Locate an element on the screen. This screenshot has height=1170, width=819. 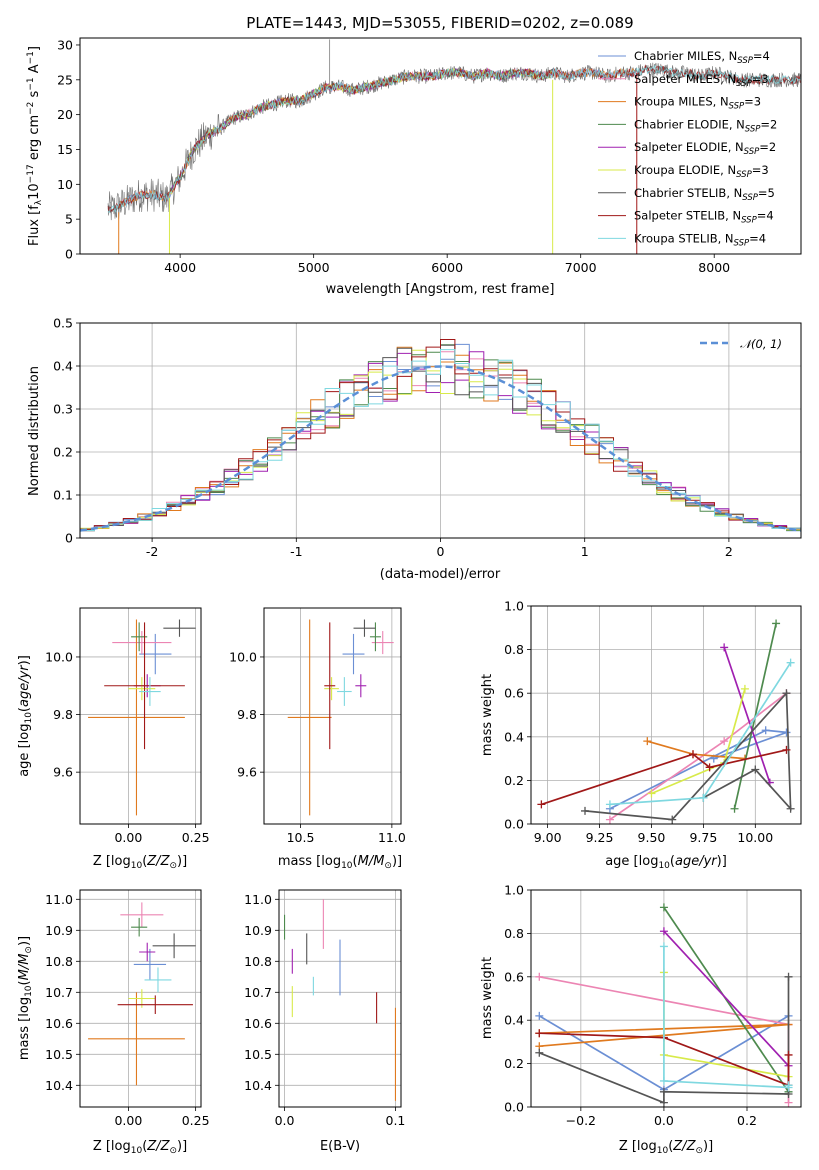
y-tick-label: 0.4 is located at coordinates (63, 366).